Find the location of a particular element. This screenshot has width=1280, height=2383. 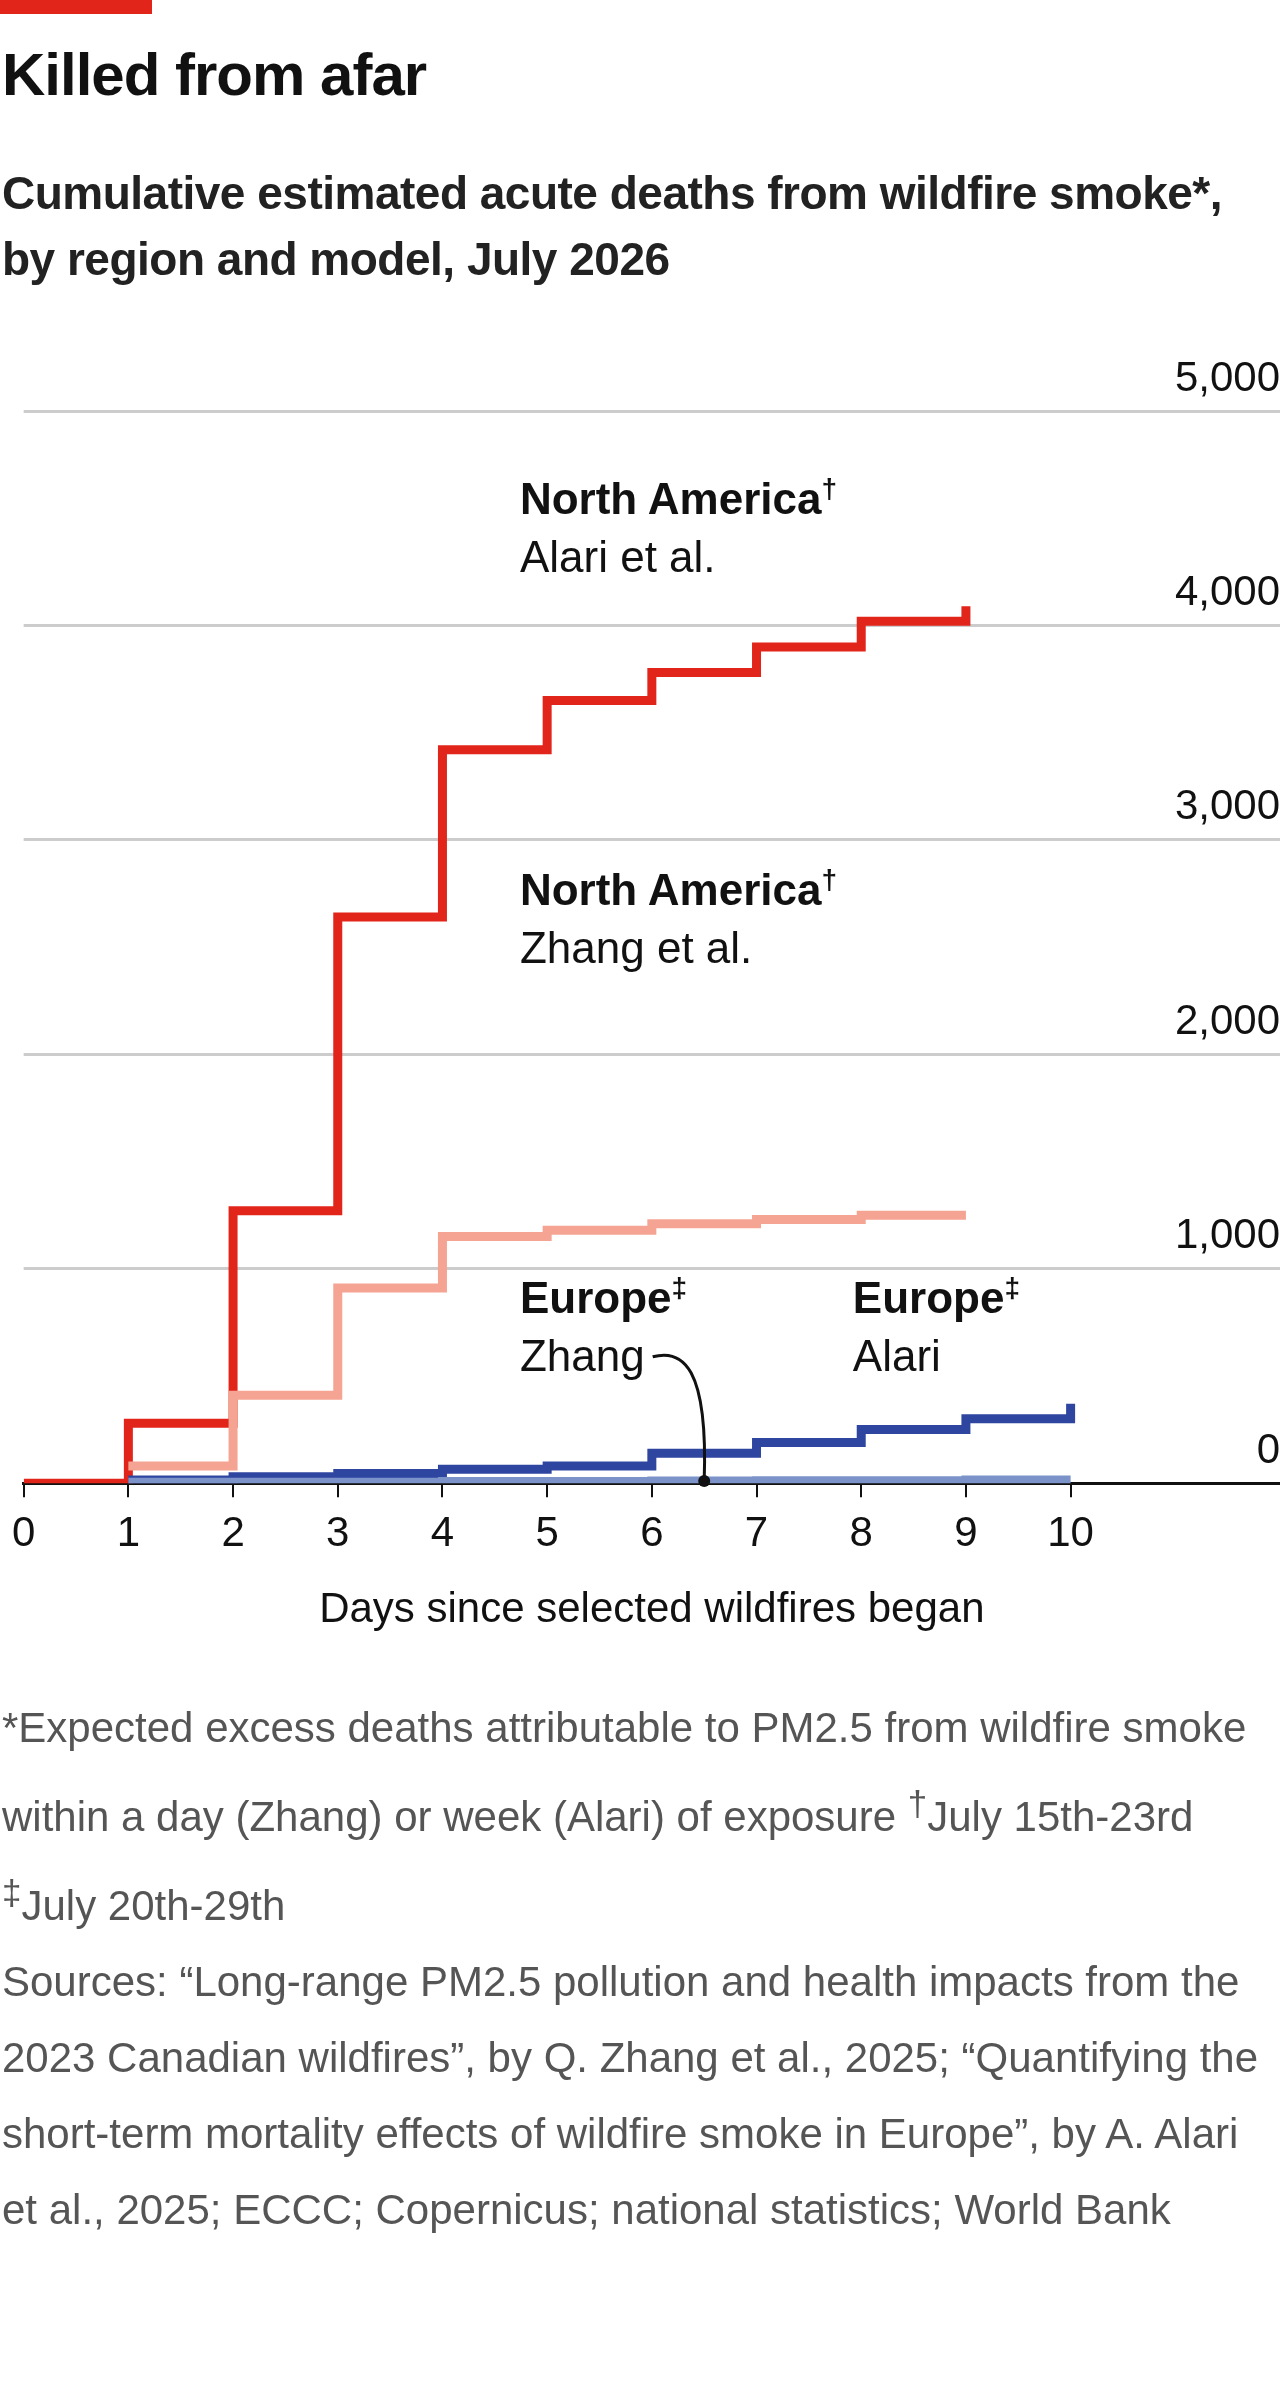

chart-subtitle: Cumulative estimated acute deaths from wildfire smoke*, by region and model, July 2026 is located at coordinates (612, 226).